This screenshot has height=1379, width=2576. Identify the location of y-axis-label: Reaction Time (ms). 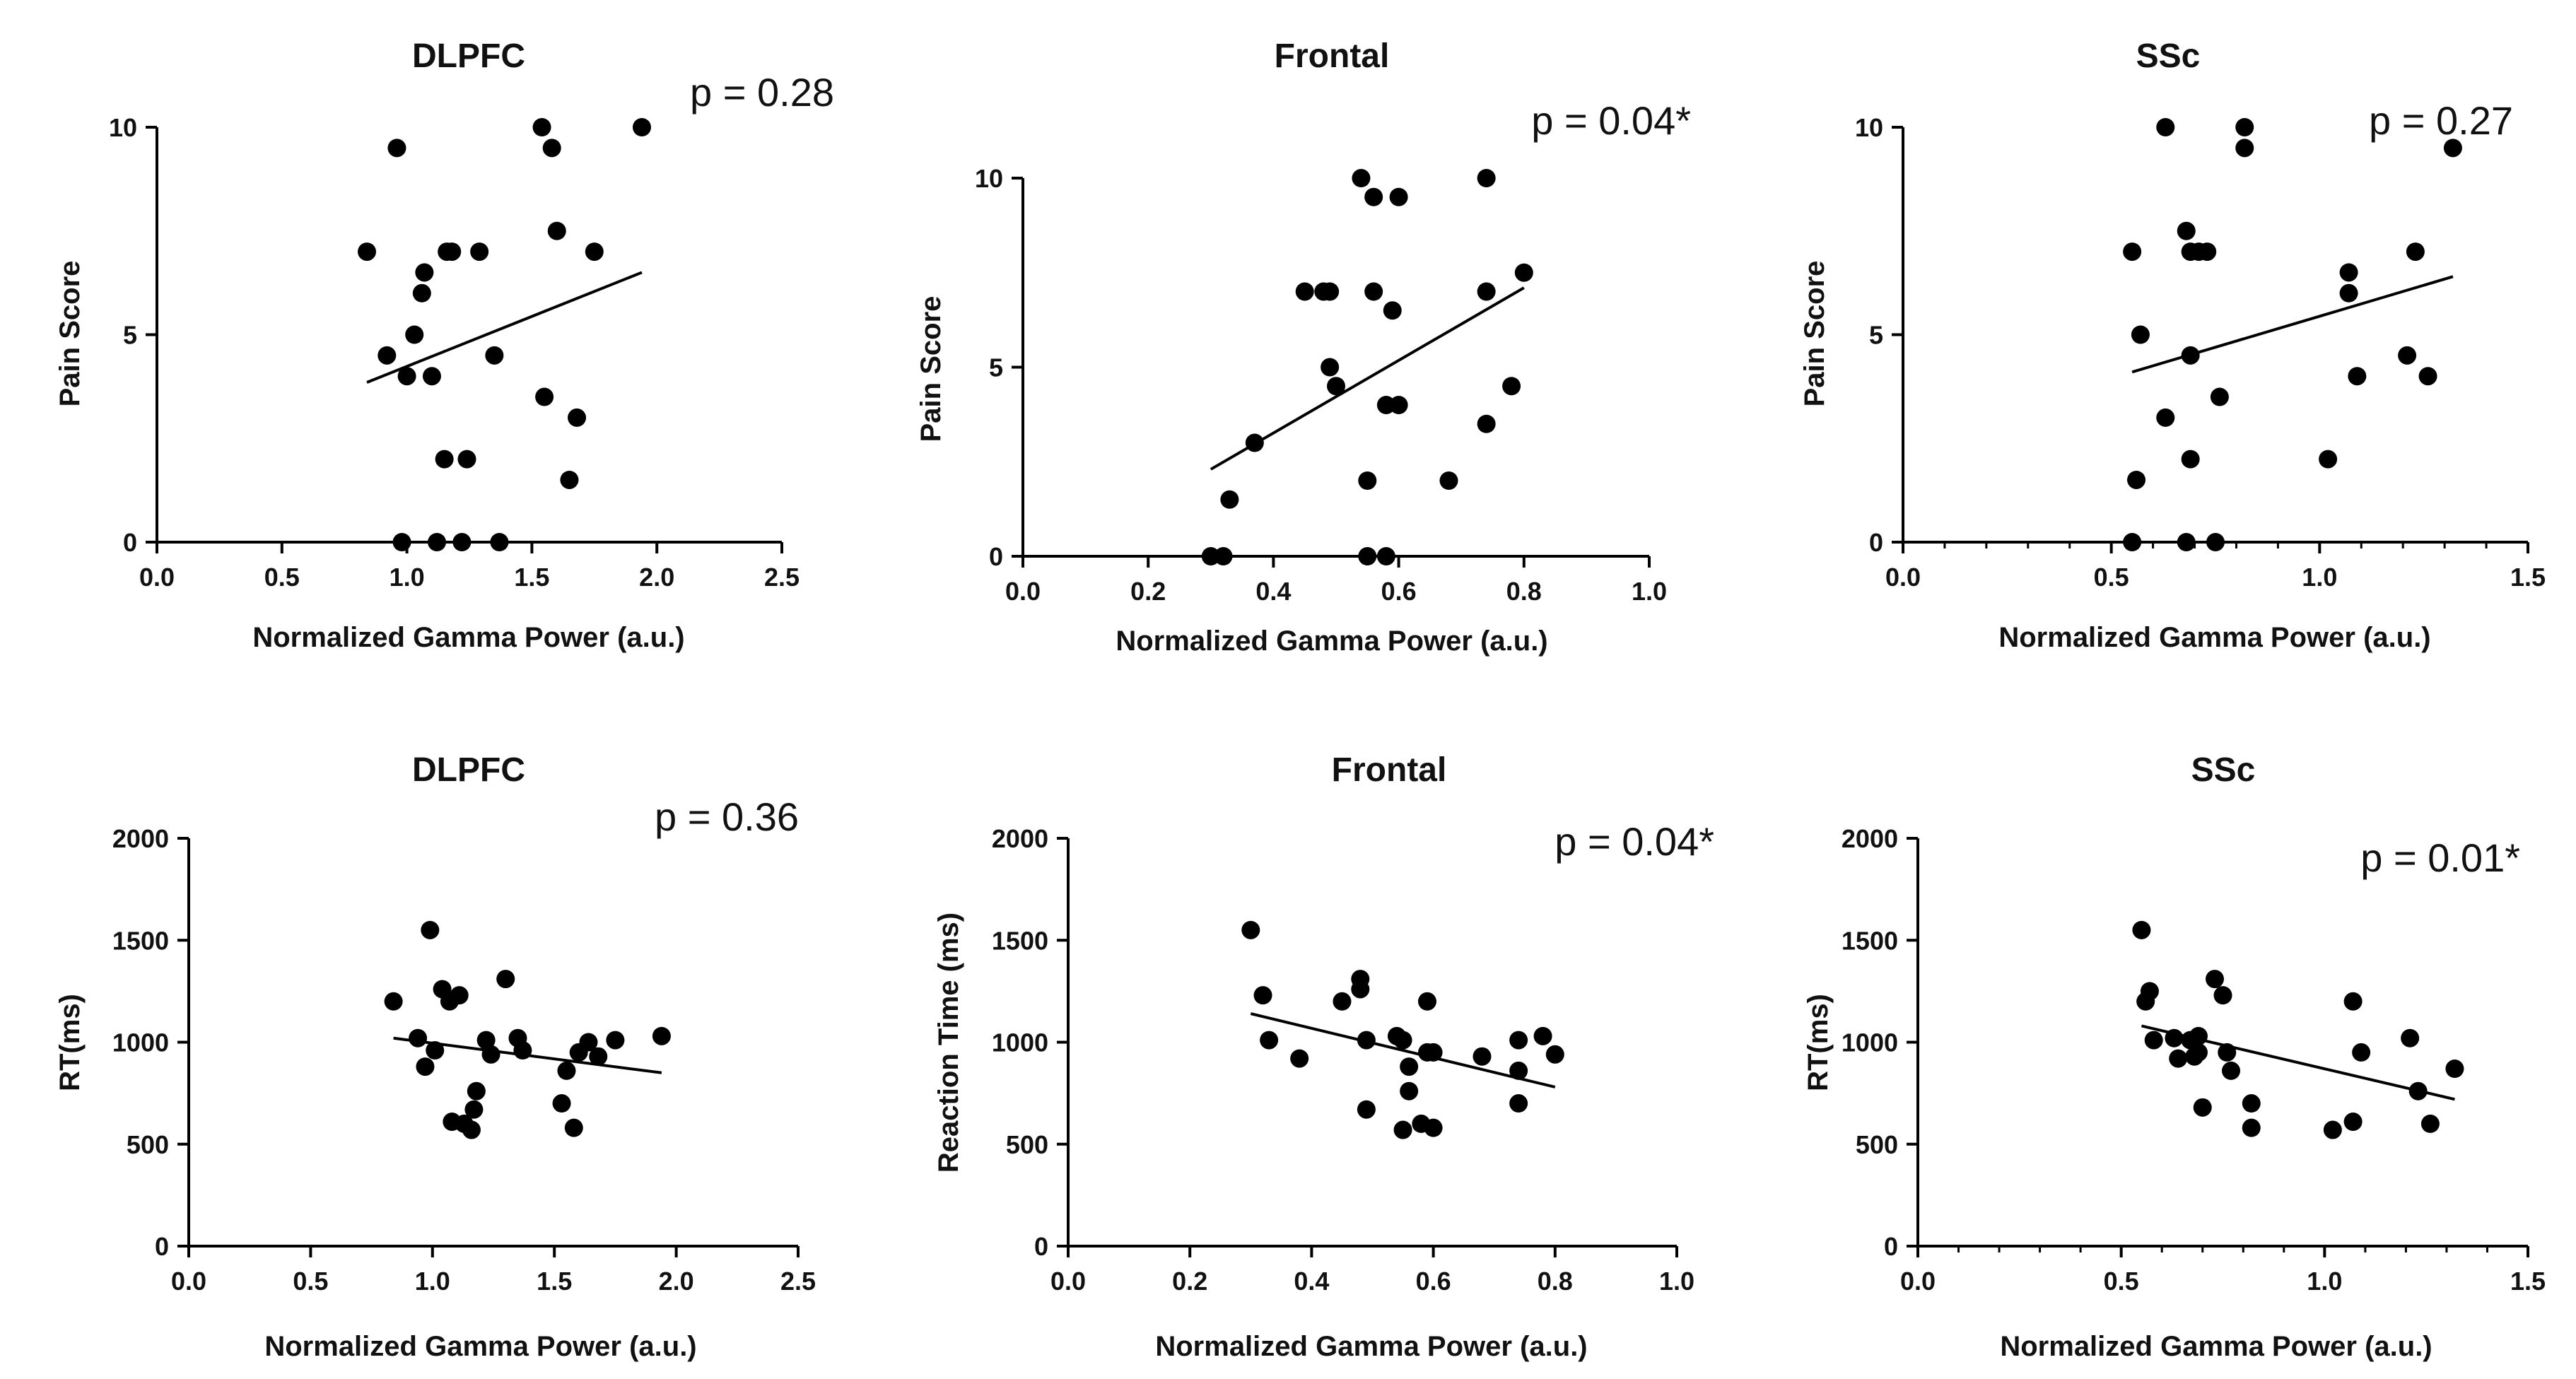
(948, 1043).